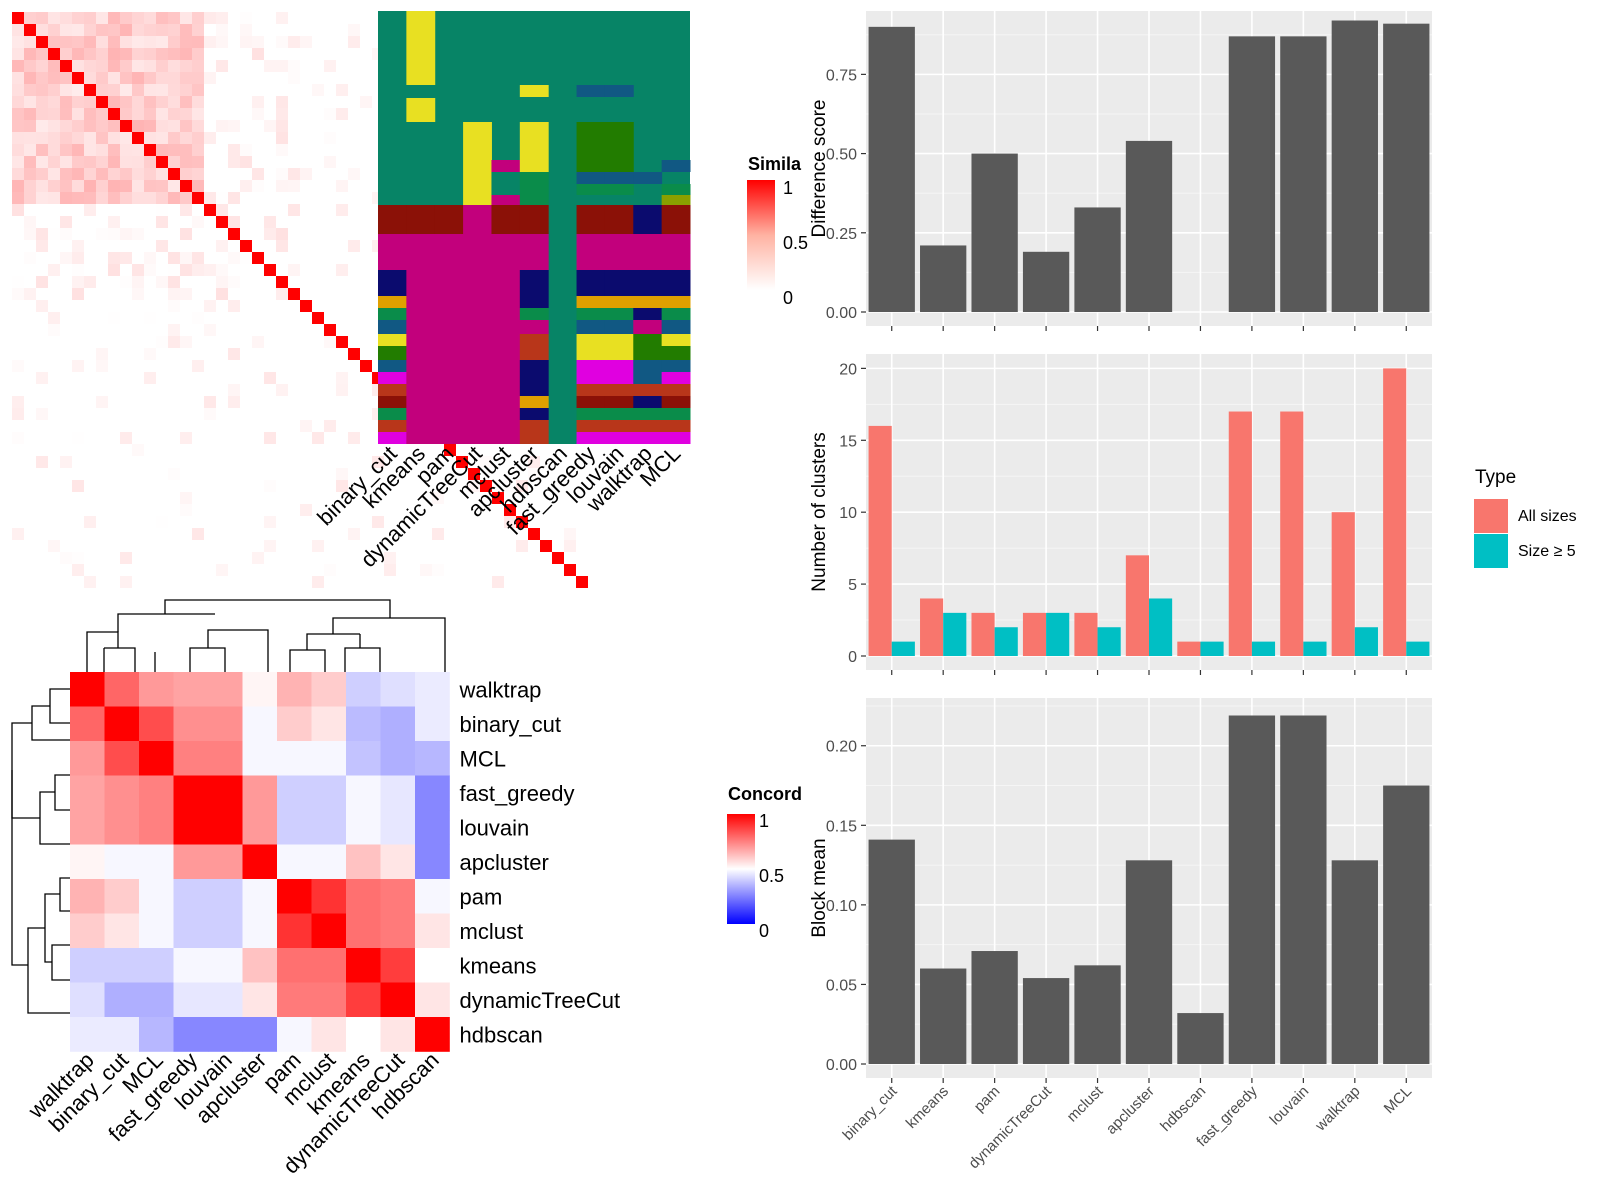 Image resolution: width=1600 pixels, height=1200 pixels. I want to click on x-tick-label: MCL, so click(1398, 1100).